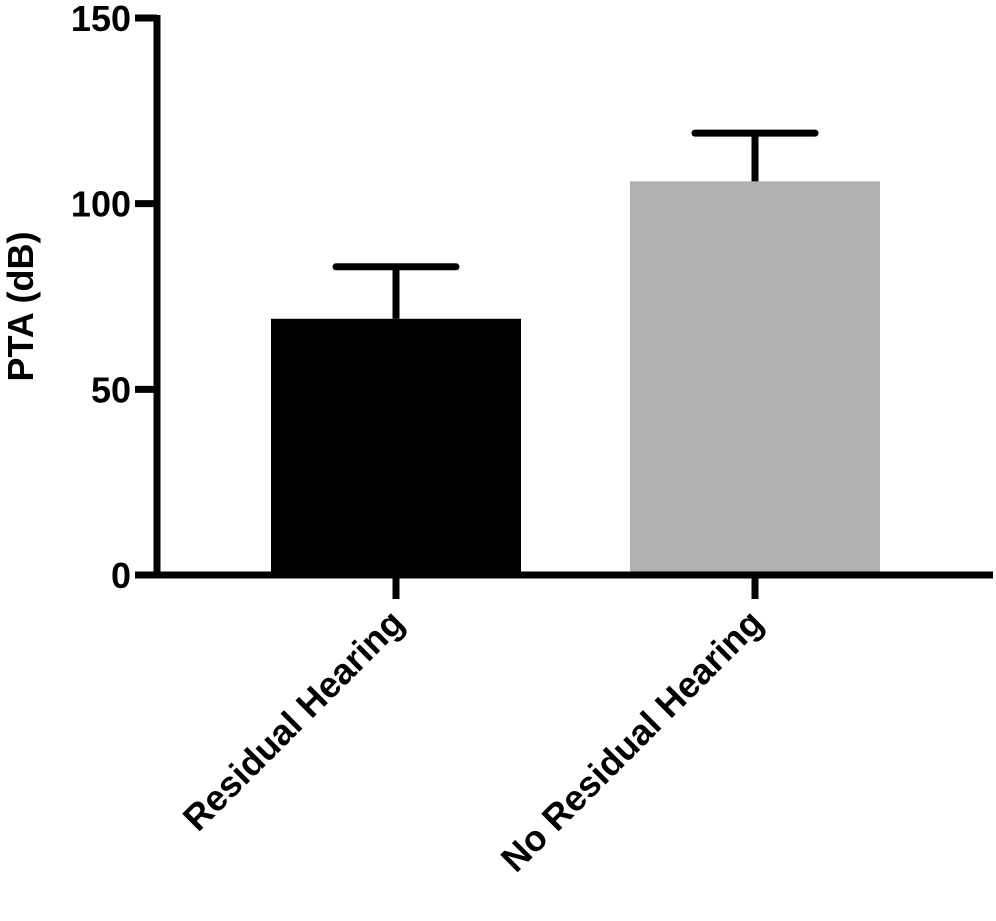 This screenshot has height=921, width=996. What do you see at coordinates (632, 741) in the screenshot?
I see `x-category-label: No Residual Hearing` at bounding box center [632, 741].